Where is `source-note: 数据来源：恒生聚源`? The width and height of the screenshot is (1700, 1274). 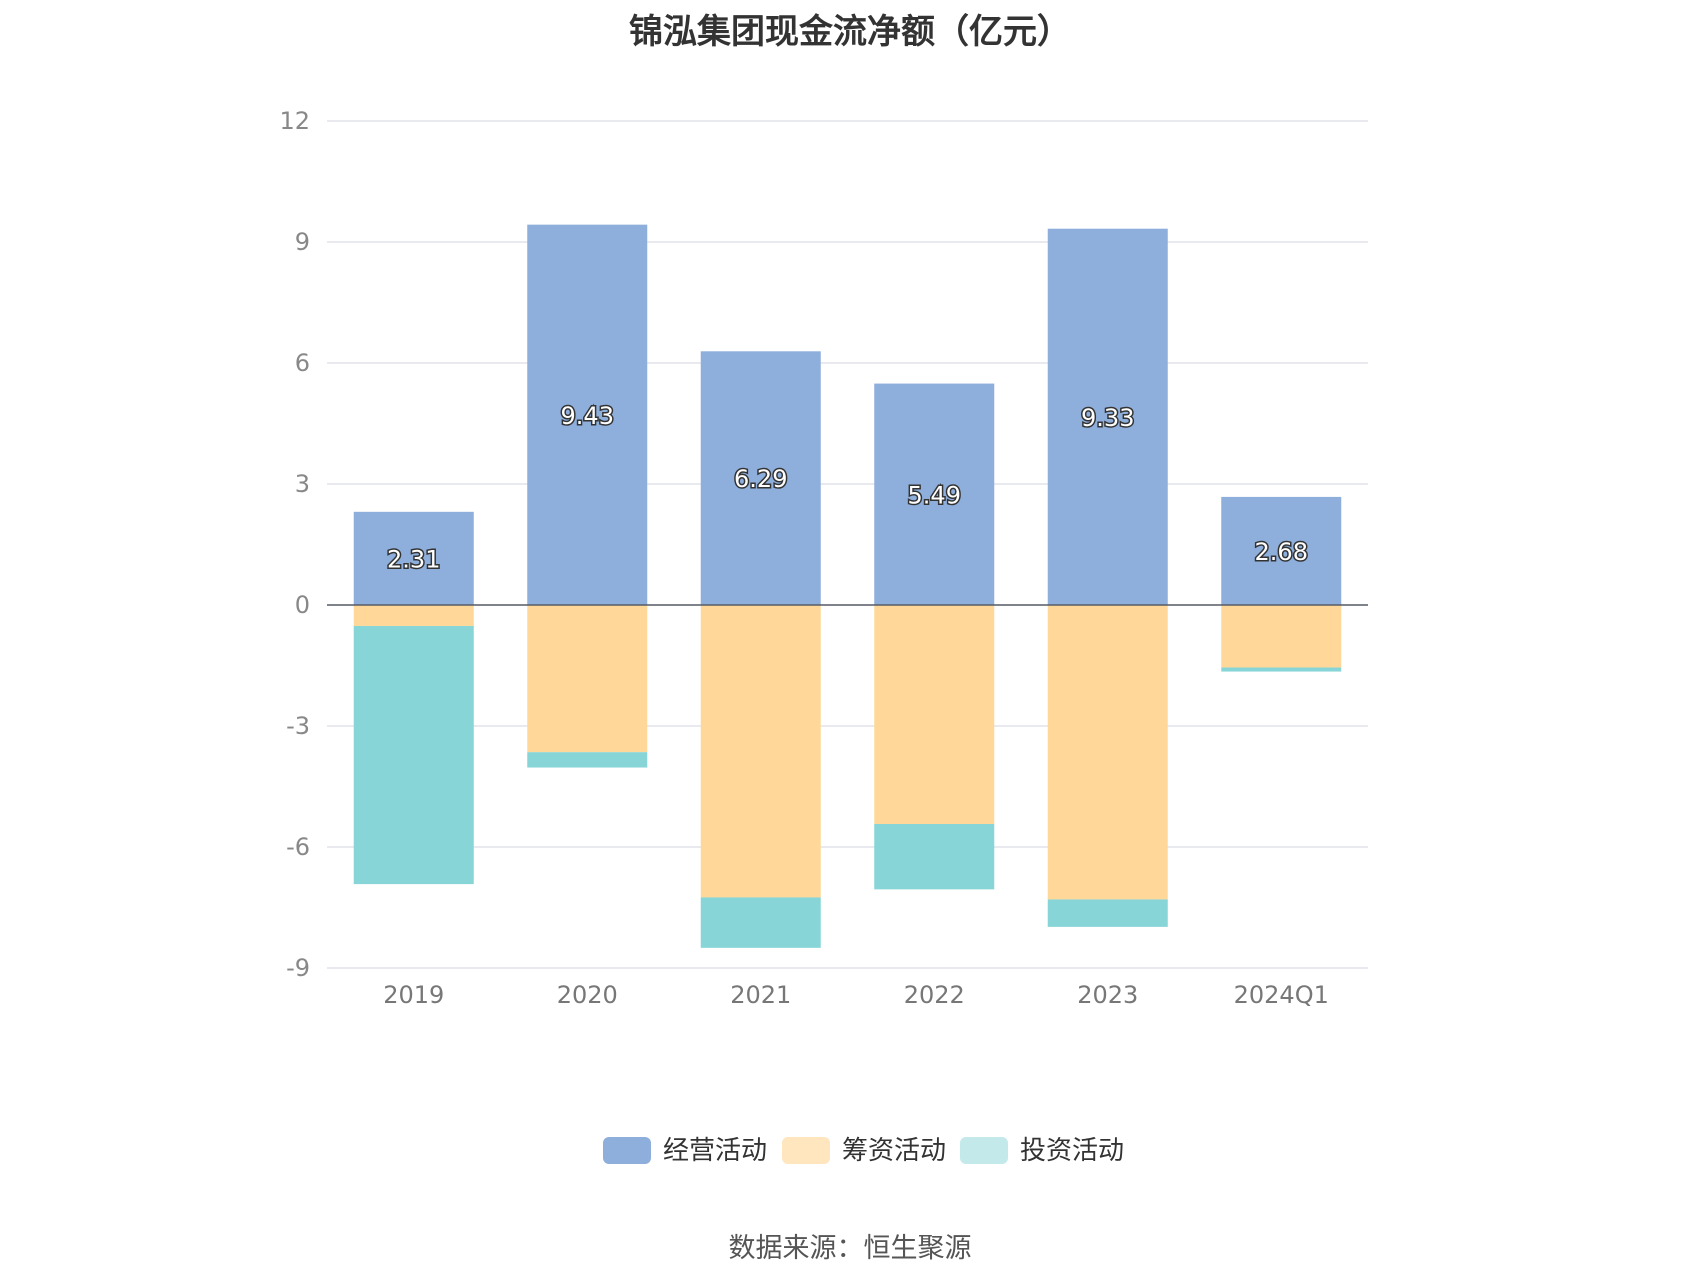 source-note: 数据来源：恒生聚源 is located at coordinates (850, 1248).